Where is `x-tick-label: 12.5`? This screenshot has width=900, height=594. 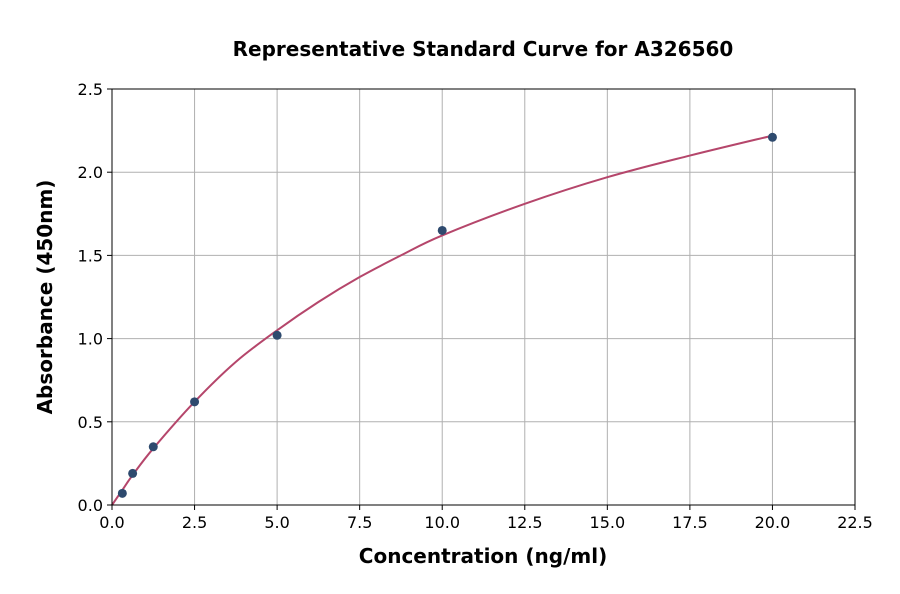
x-tick-label: 12.5 is located at coordinates (525, 522).